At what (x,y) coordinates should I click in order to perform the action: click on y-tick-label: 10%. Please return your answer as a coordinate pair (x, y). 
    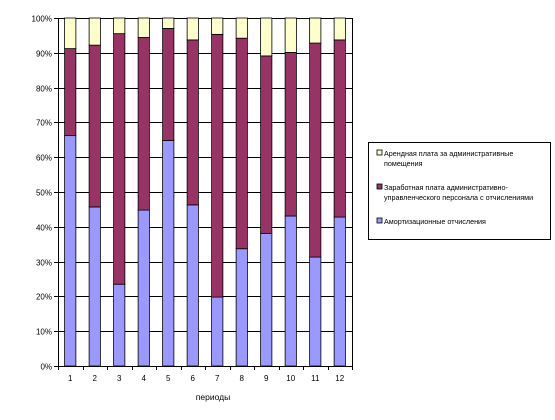
    Looking at the image, I should click on (44, 332).